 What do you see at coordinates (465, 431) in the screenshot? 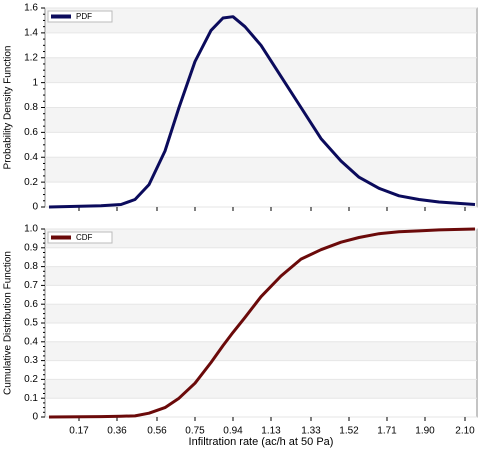
I see `x-tick-label: 2.10` at bounding box center [465, 431].